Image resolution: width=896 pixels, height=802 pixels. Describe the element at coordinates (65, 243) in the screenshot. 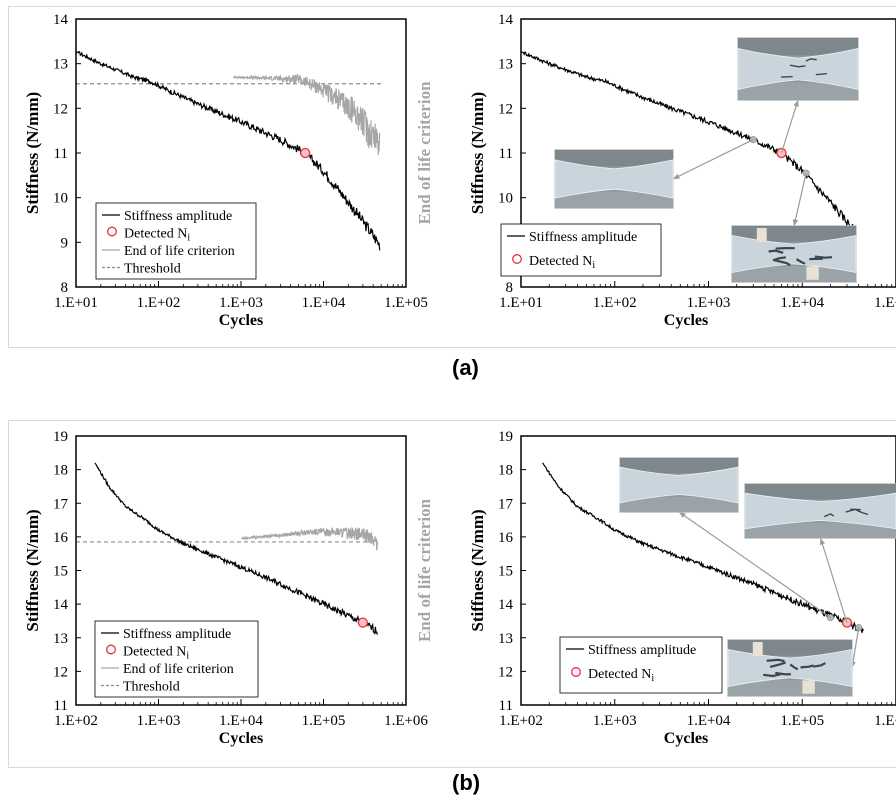

I see `y-tick-label: 9` at that location.